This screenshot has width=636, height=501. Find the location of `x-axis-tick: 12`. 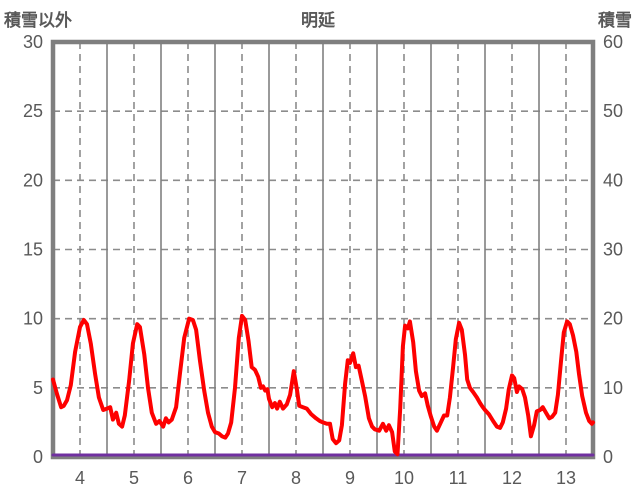

x-axis-tick: 12 is located at coordinates (512, 478).